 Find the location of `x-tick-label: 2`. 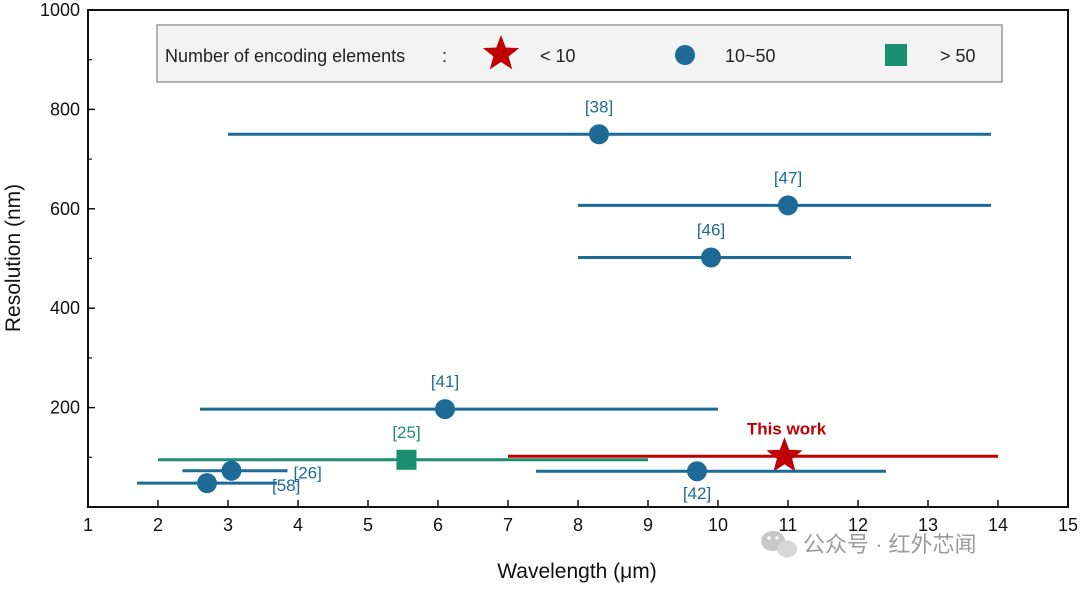

x-tick-label: 2 is located at coordinates (158, 525).